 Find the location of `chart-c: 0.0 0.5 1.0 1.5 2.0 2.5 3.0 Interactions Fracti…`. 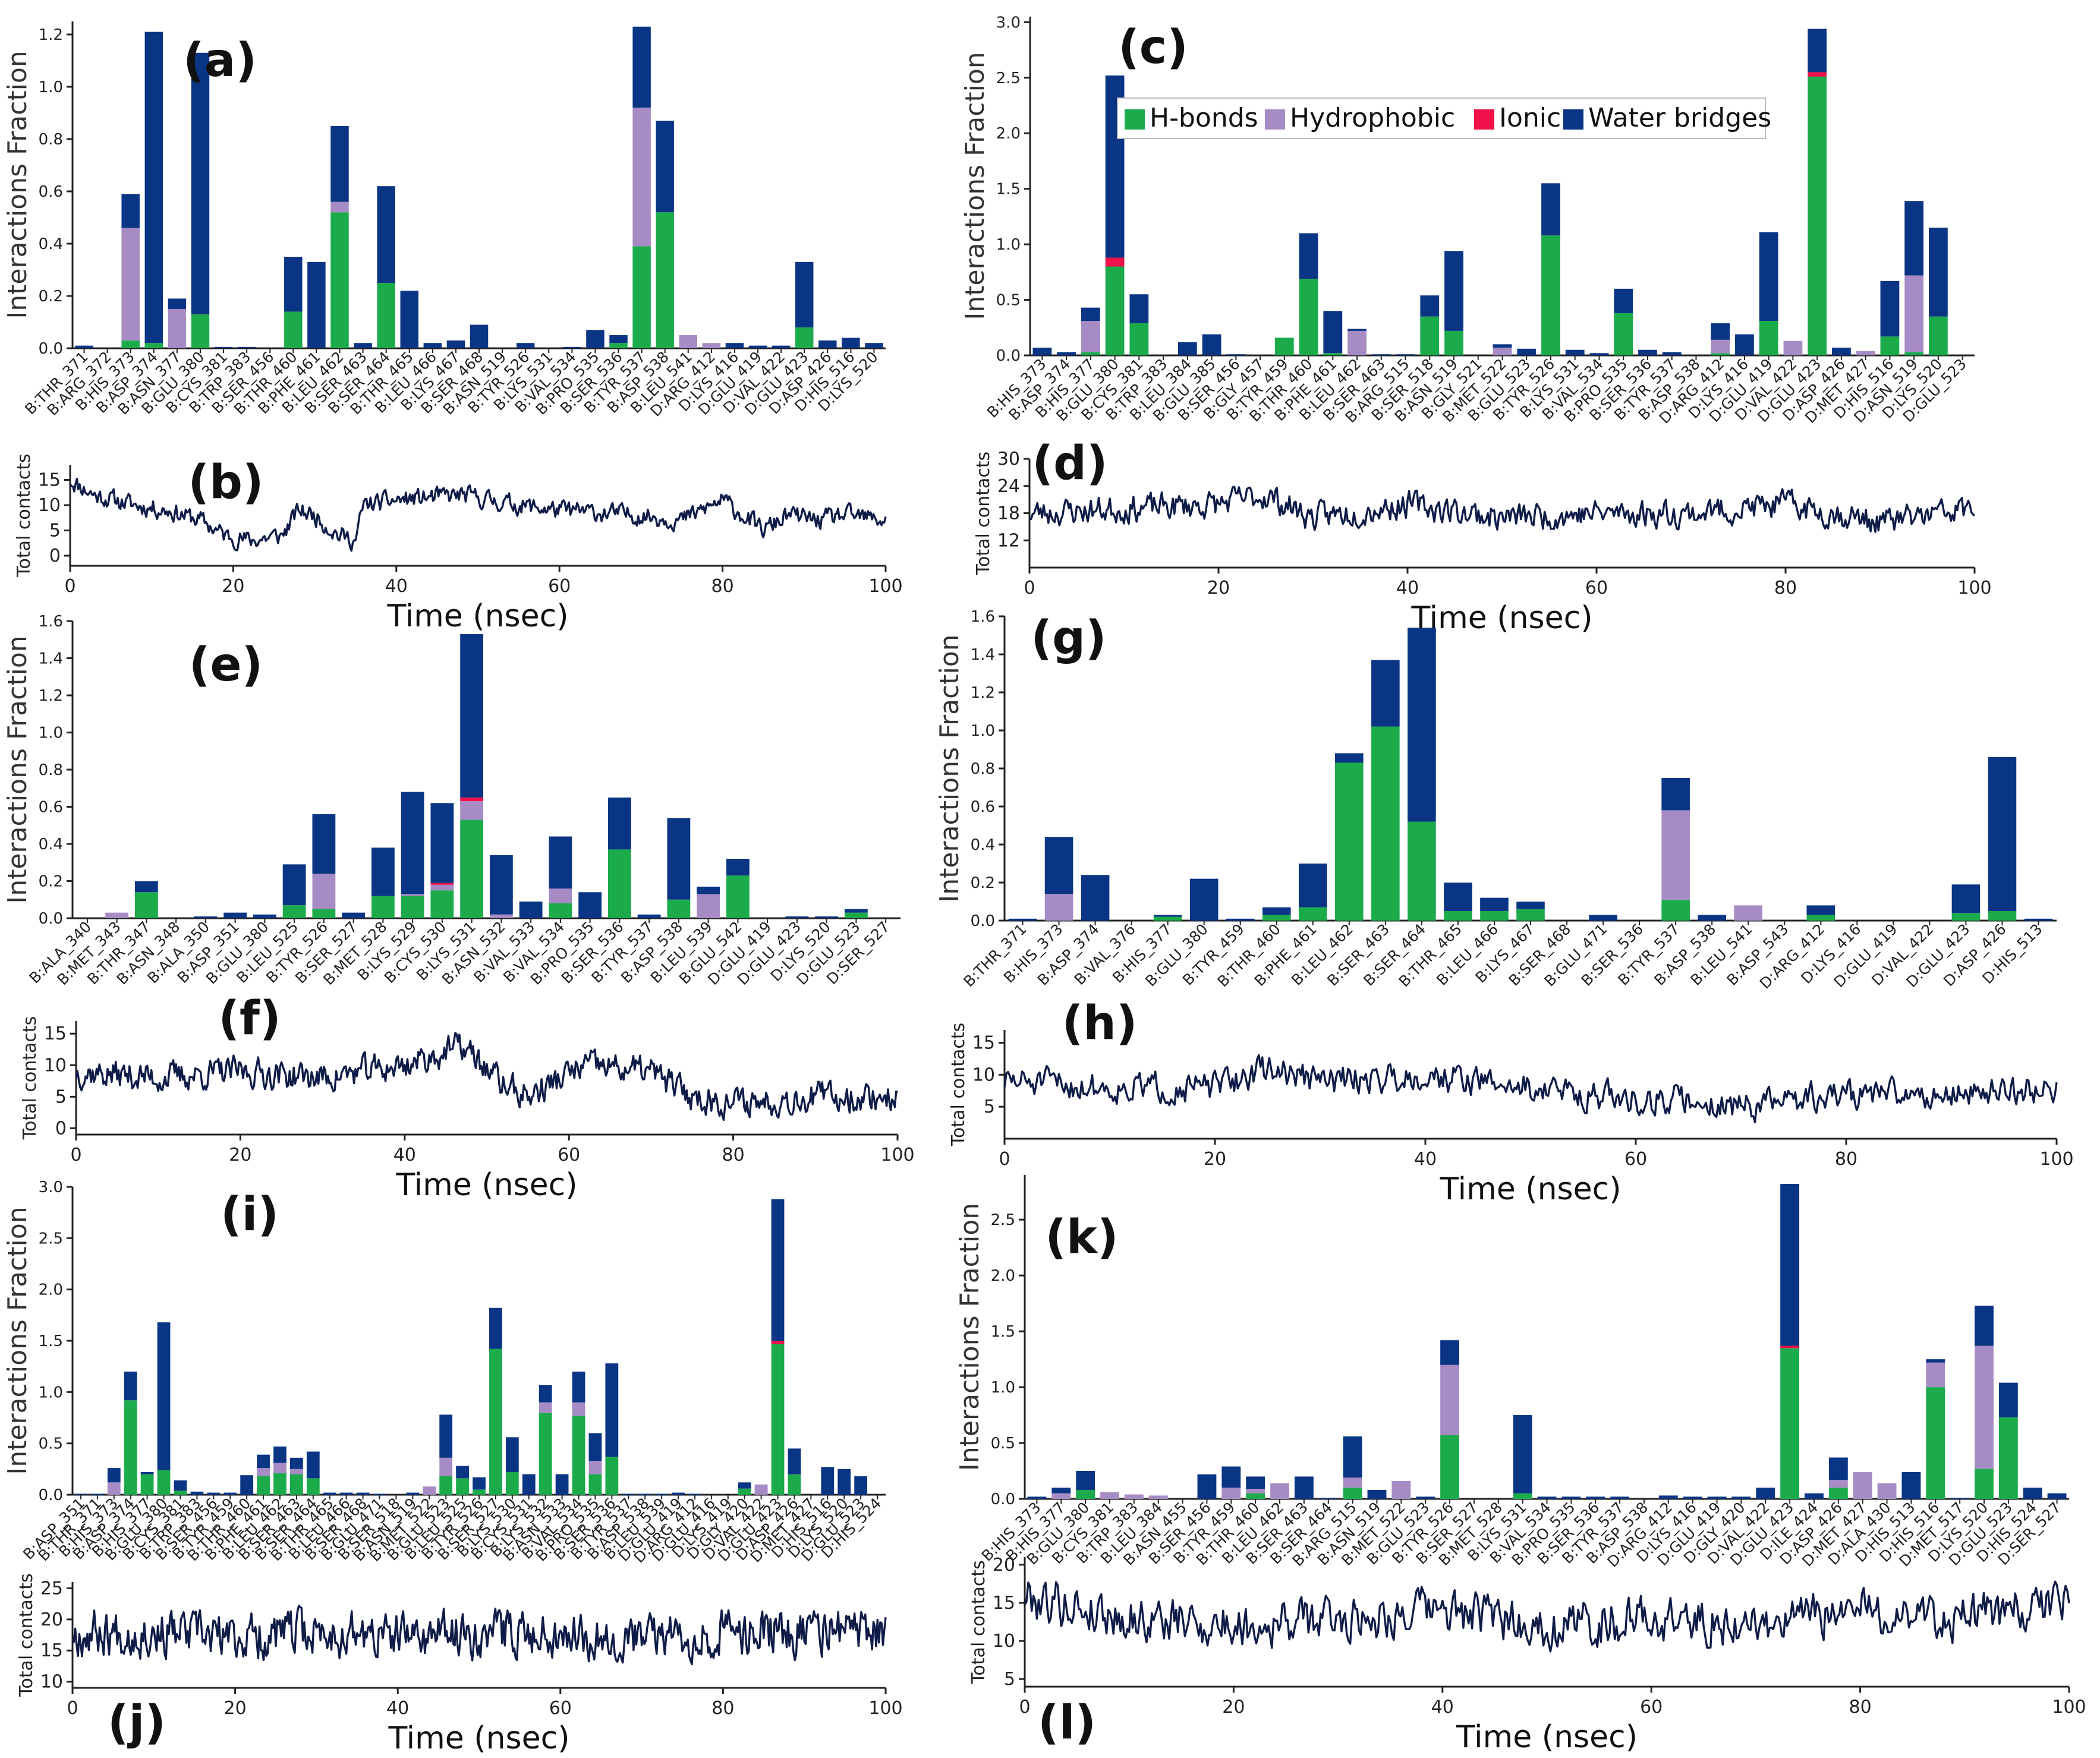

chart-c: 0.0 0.5 1.0 1.5 2.0 2.5 3.0 Interactions Fracti… is located at coordinates (1467, 220).